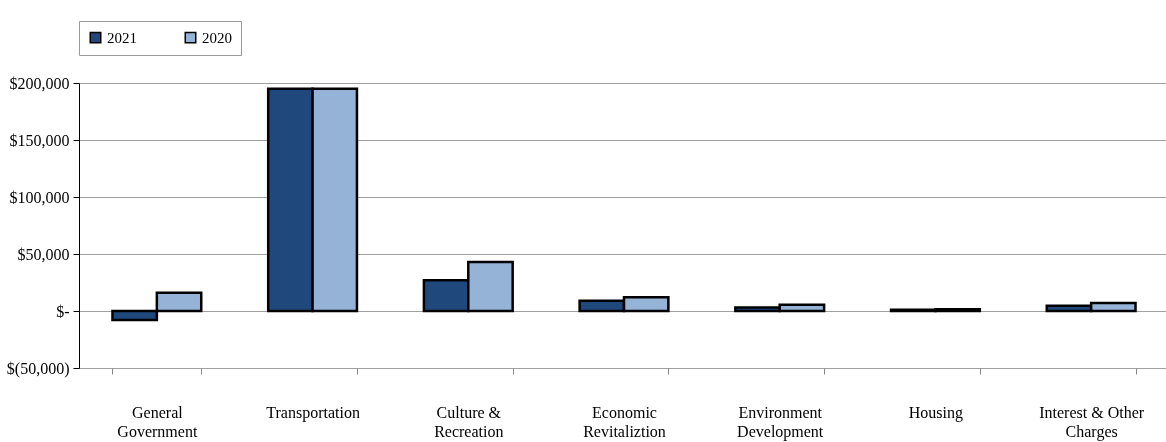  Describe the element at coordinates (43, 254) in the screenshot. I see `y-tick-label: $50,000` at that location.